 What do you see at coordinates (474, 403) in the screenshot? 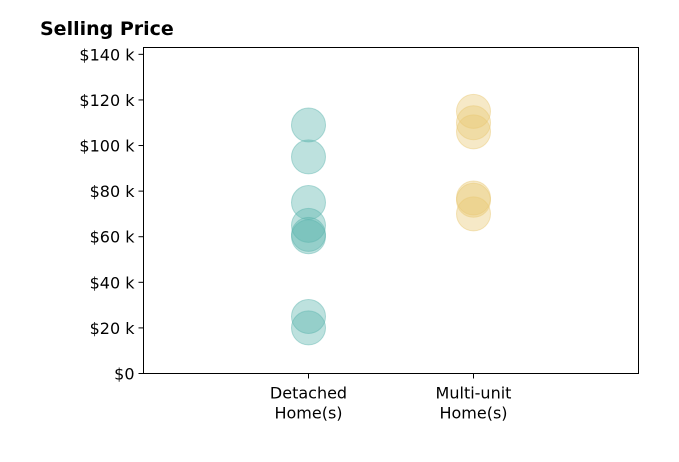
I see `x-category-label: Multi-unit Home(s)` at bounding box center [474, 403].